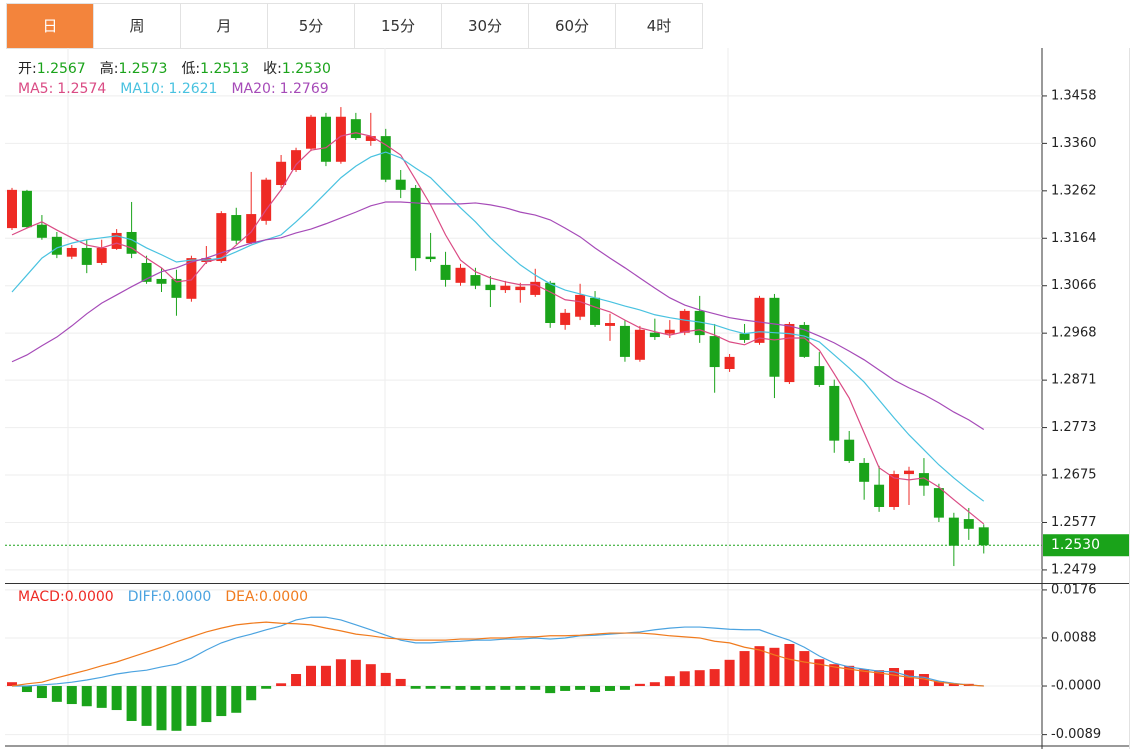 Image resolution: width=1142 pixels, height=749 pixels. I want to click on period-tabs: 日周月 5分 15分 30分 60分 4时, so click(354, 26).